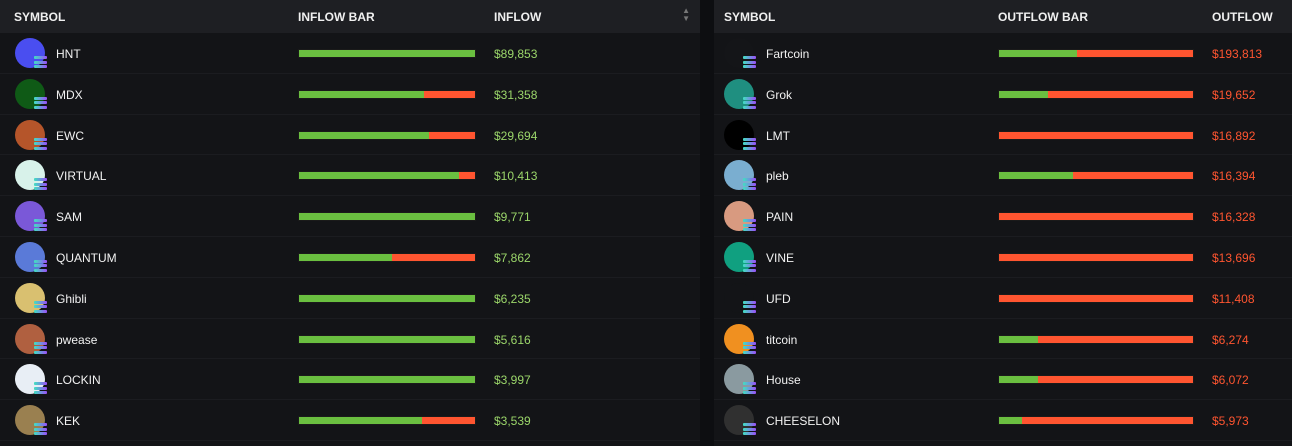 Image resolution: width=1292 pixels, height=446 pixels. I want to click on table-row: Grok $19,652, so click(1003, 94).